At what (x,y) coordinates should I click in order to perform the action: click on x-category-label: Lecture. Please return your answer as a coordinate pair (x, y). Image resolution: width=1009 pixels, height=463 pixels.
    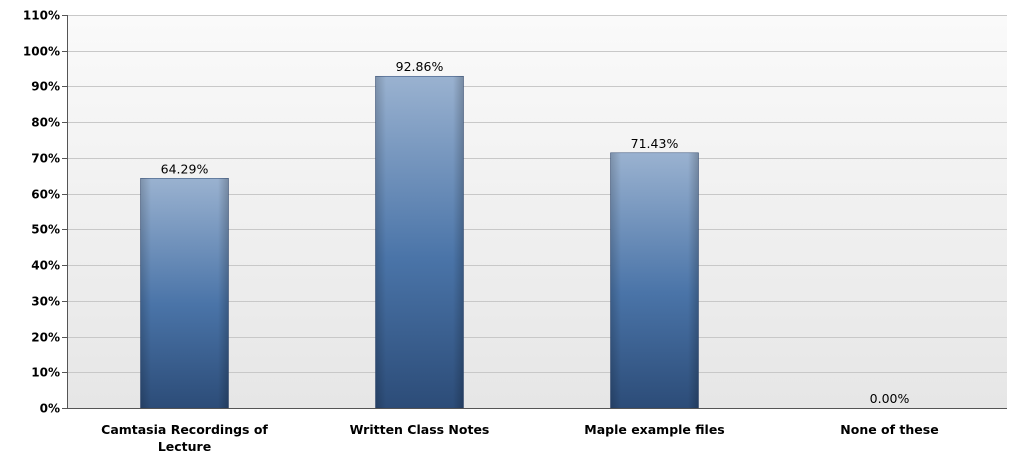
    Looking at the image, I should click on (184, 446).